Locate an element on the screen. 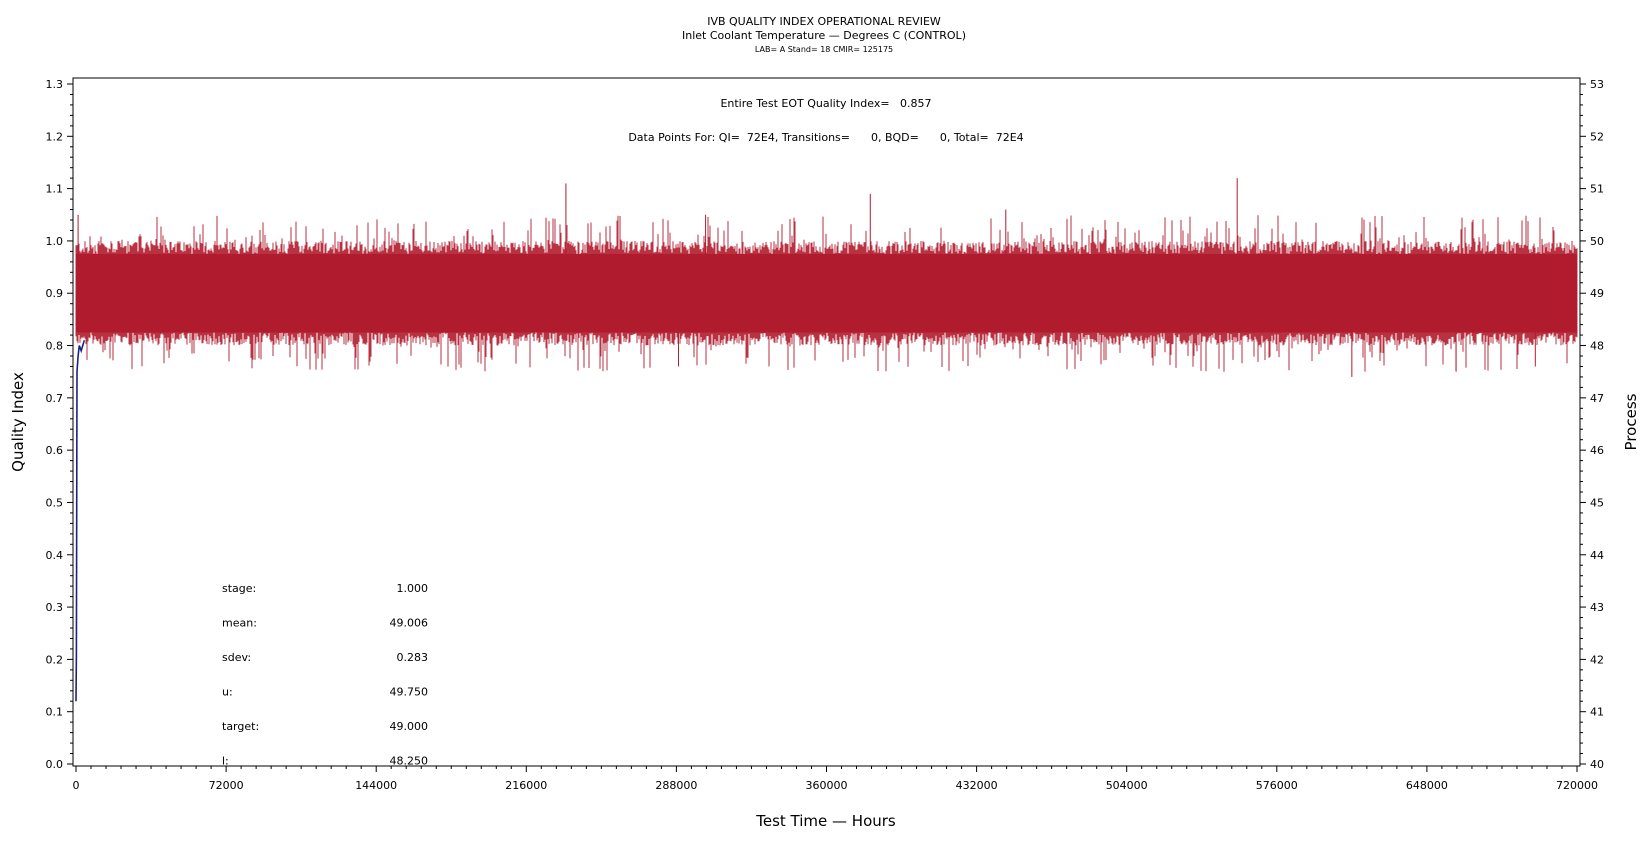 The width and height of the screenshot is (1648, 845). stat-label: target: is located at coordinates (240, 726).